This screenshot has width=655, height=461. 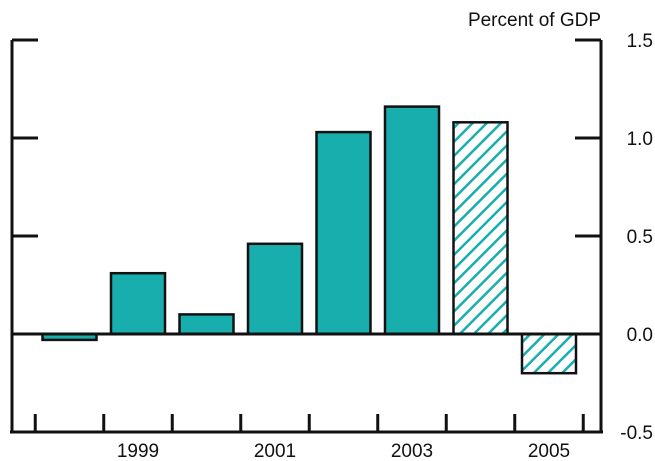 I want to click on y-tick-label: 0.5, so click(x=640, y=237).